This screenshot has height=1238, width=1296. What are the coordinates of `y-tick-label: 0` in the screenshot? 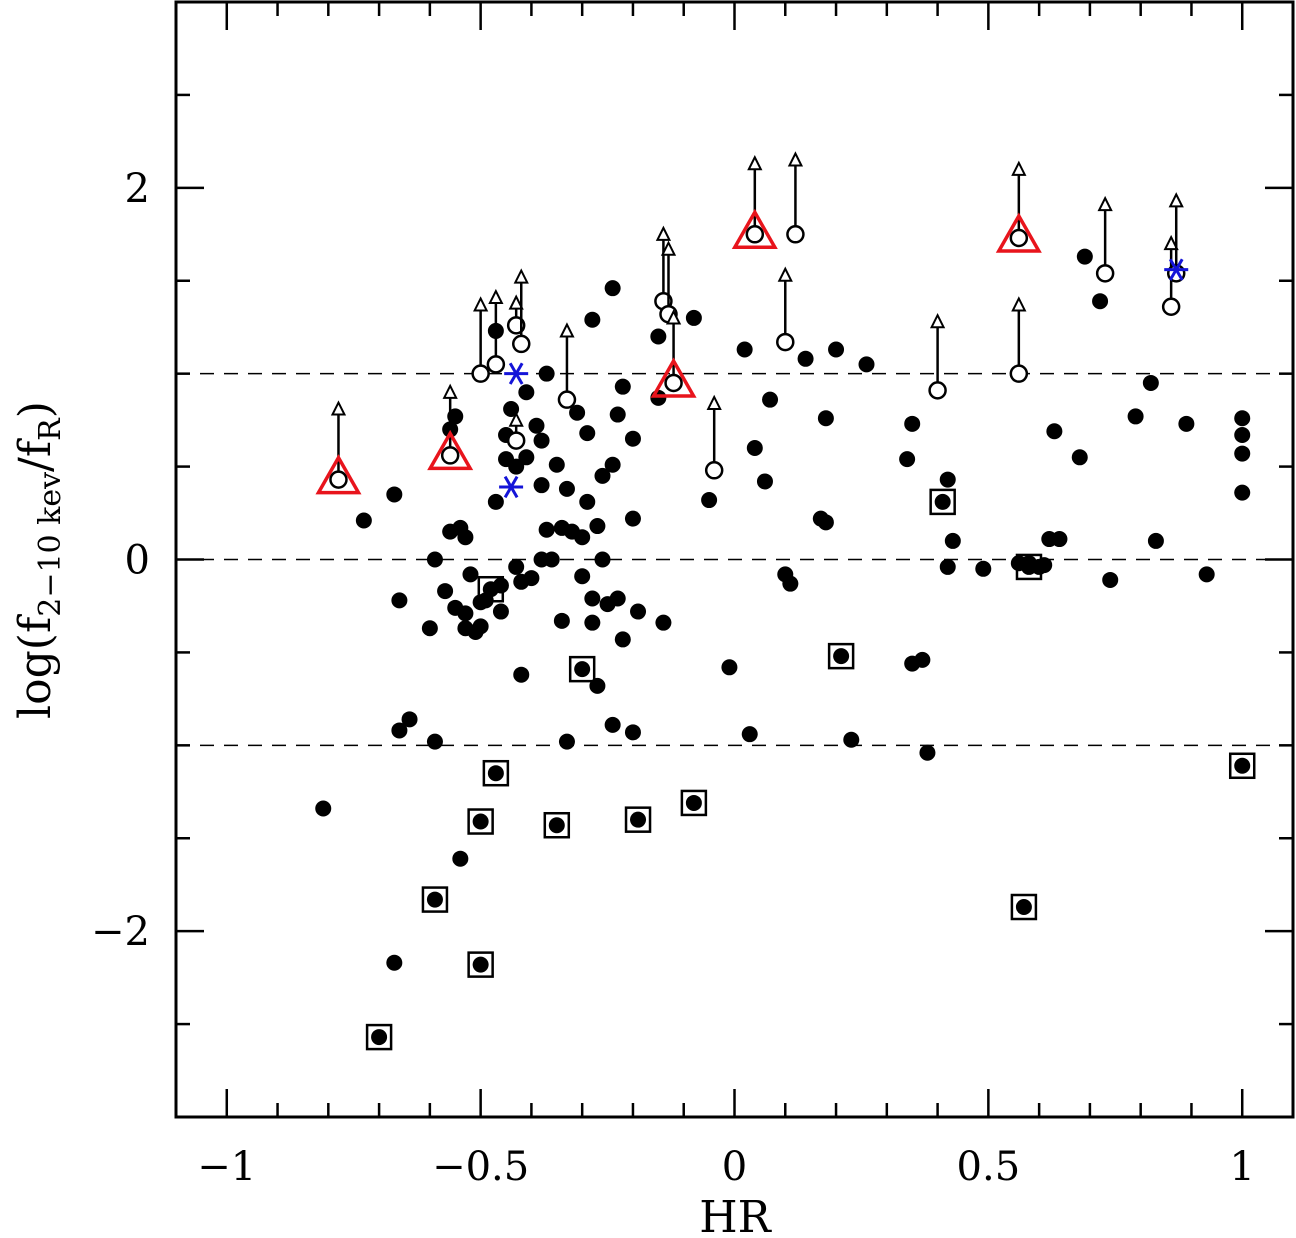 It's located at (137, 561).